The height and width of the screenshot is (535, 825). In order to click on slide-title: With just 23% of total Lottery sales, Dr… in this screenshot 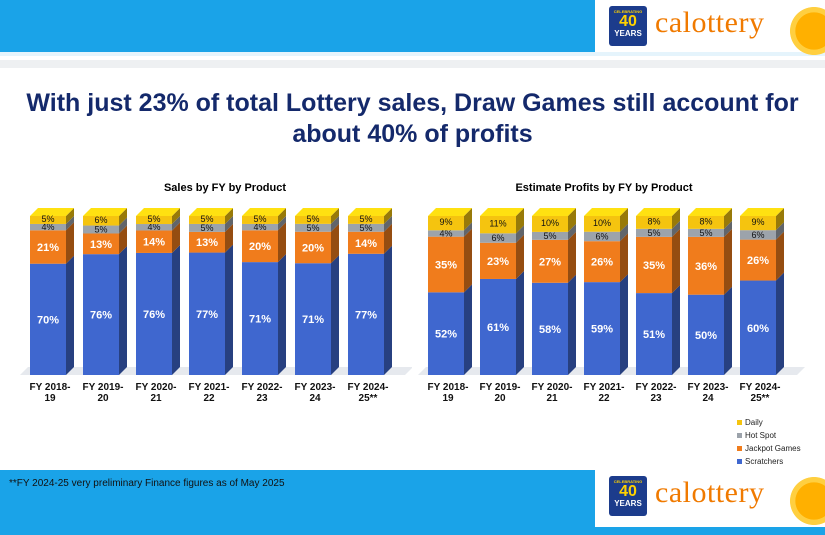, I will do `click(412, 118)`.